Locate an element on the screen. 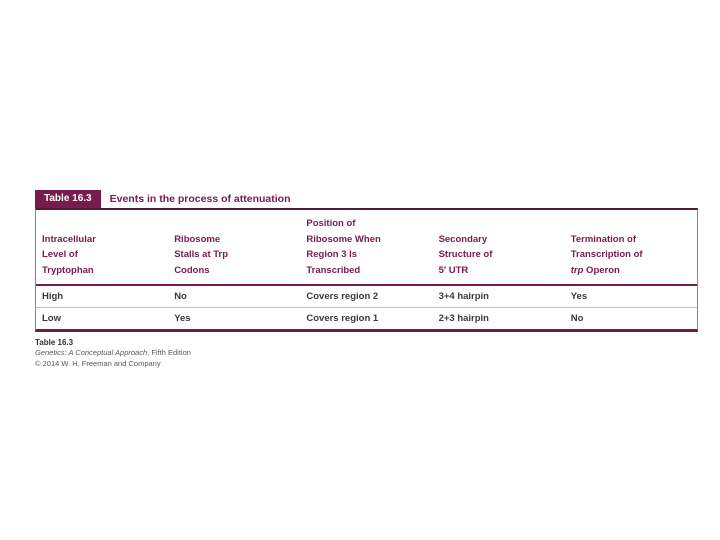  column-header-line: Secondary is located at coordinates (463, 239).